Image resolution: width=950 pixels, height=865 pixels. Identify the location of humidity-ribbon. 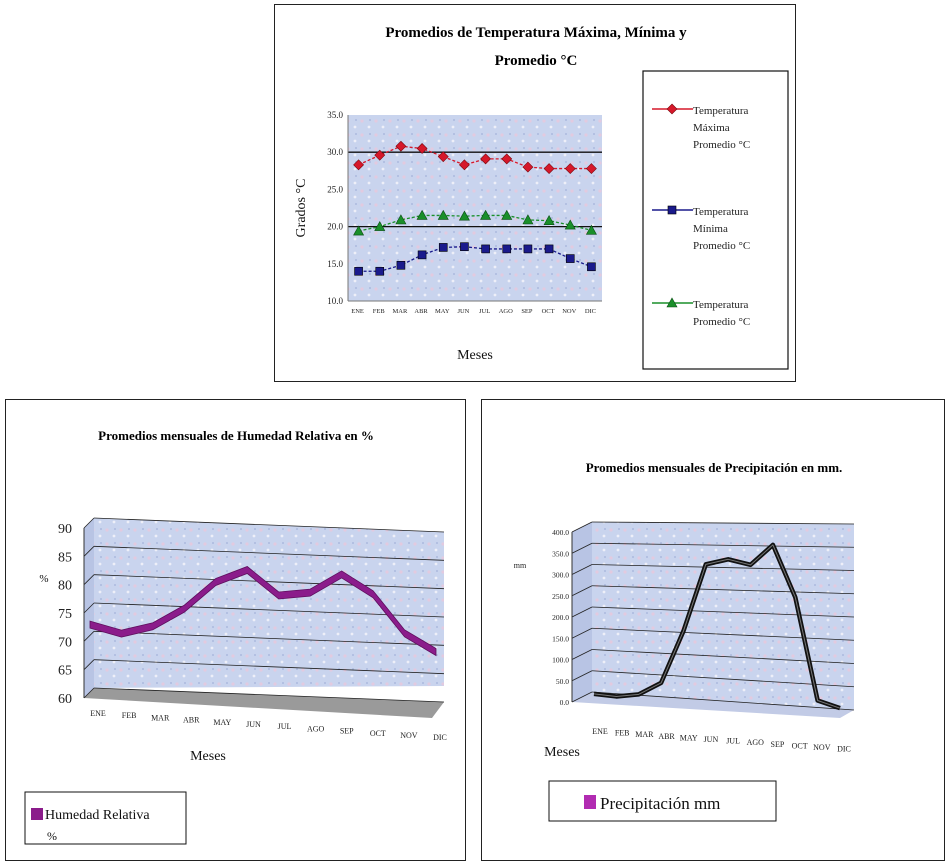
(263, 611).